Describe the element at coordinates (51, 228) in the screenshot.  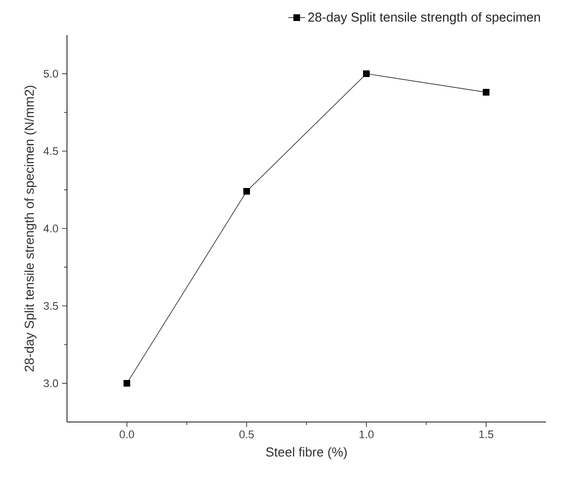
I see `y-tick-label: 4.0` at that location.